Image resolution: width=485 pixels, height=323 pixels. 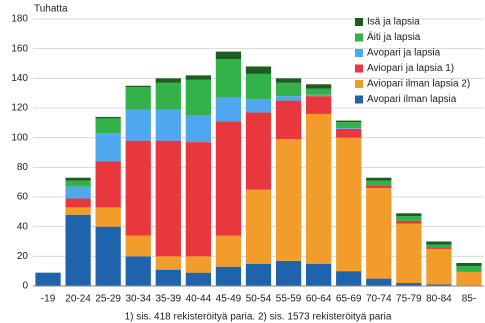 I want to click on x-tick-label: 75-79, so click(x=409, y=299).